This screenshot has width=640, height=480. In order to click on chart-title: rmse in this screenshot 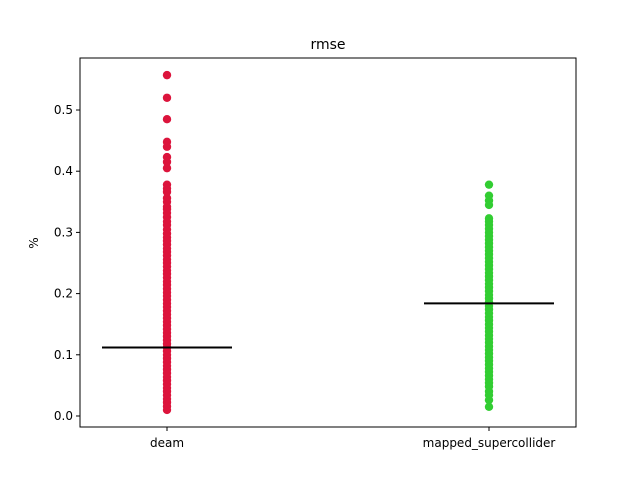, I will do `click(327, 45)`.